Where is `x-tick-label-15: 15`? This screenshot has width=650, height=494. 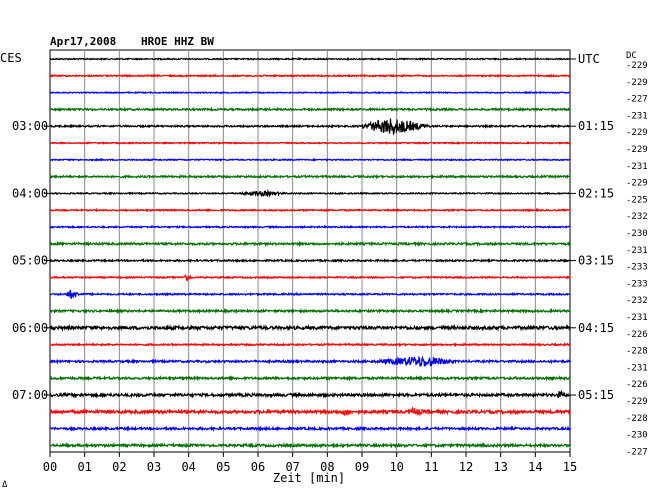
x-tick-label-15: 15 is located at coordinates (570, 467).